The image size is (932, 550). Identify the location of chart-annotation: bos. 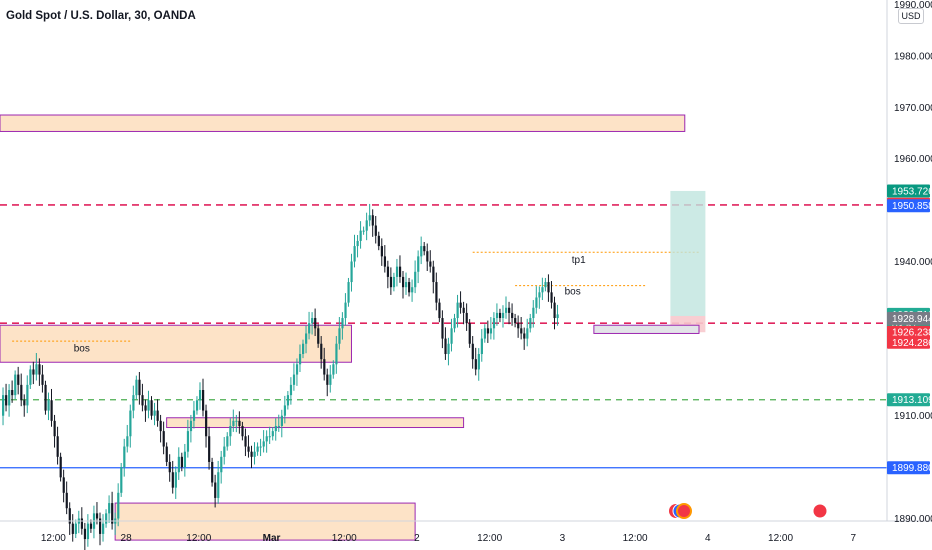
(82, 348).